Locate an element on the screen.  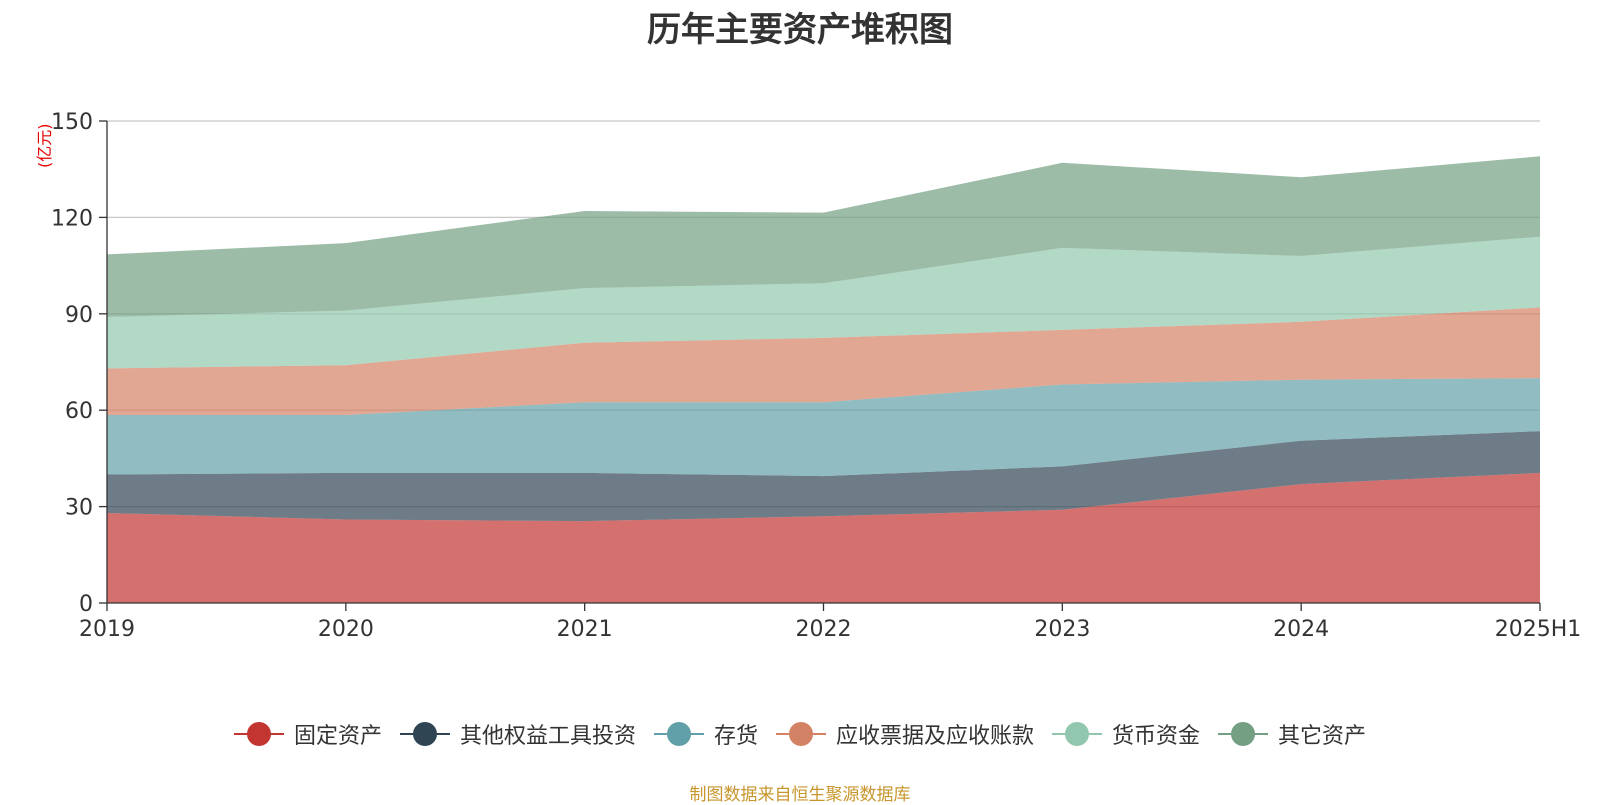
legend-item-4: 货币资金 is located at coordinates (1126, 734).